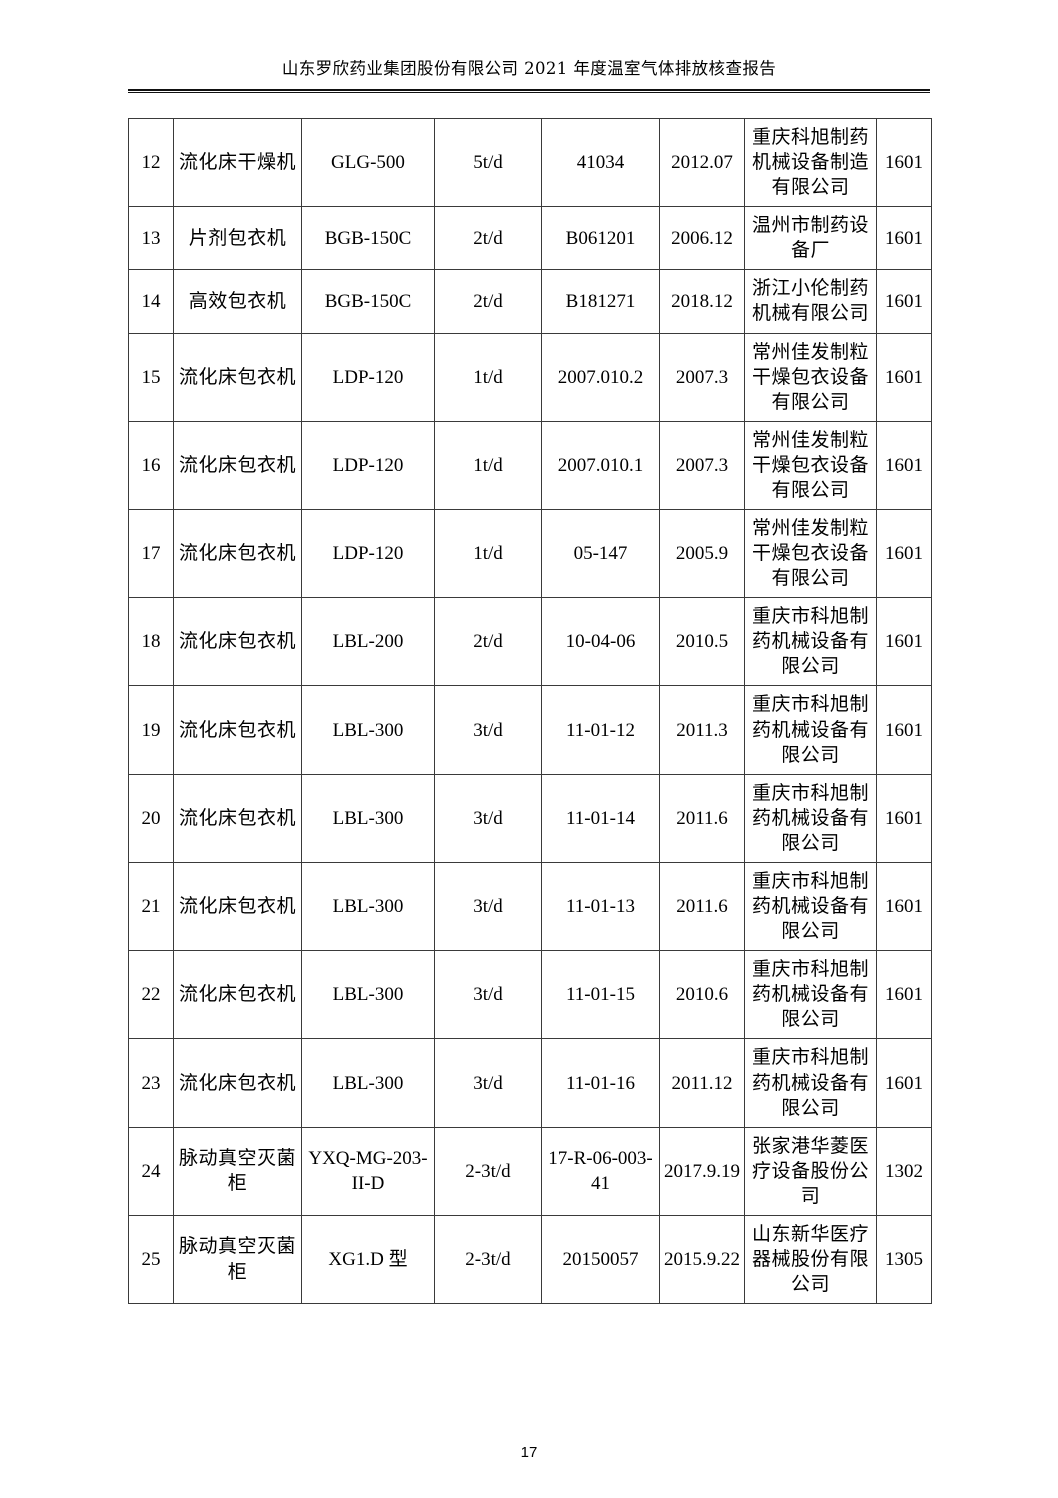 The width and height of the screenshot is (1058, 1498). I want to click on cell-no: 17, so click(151, 554).